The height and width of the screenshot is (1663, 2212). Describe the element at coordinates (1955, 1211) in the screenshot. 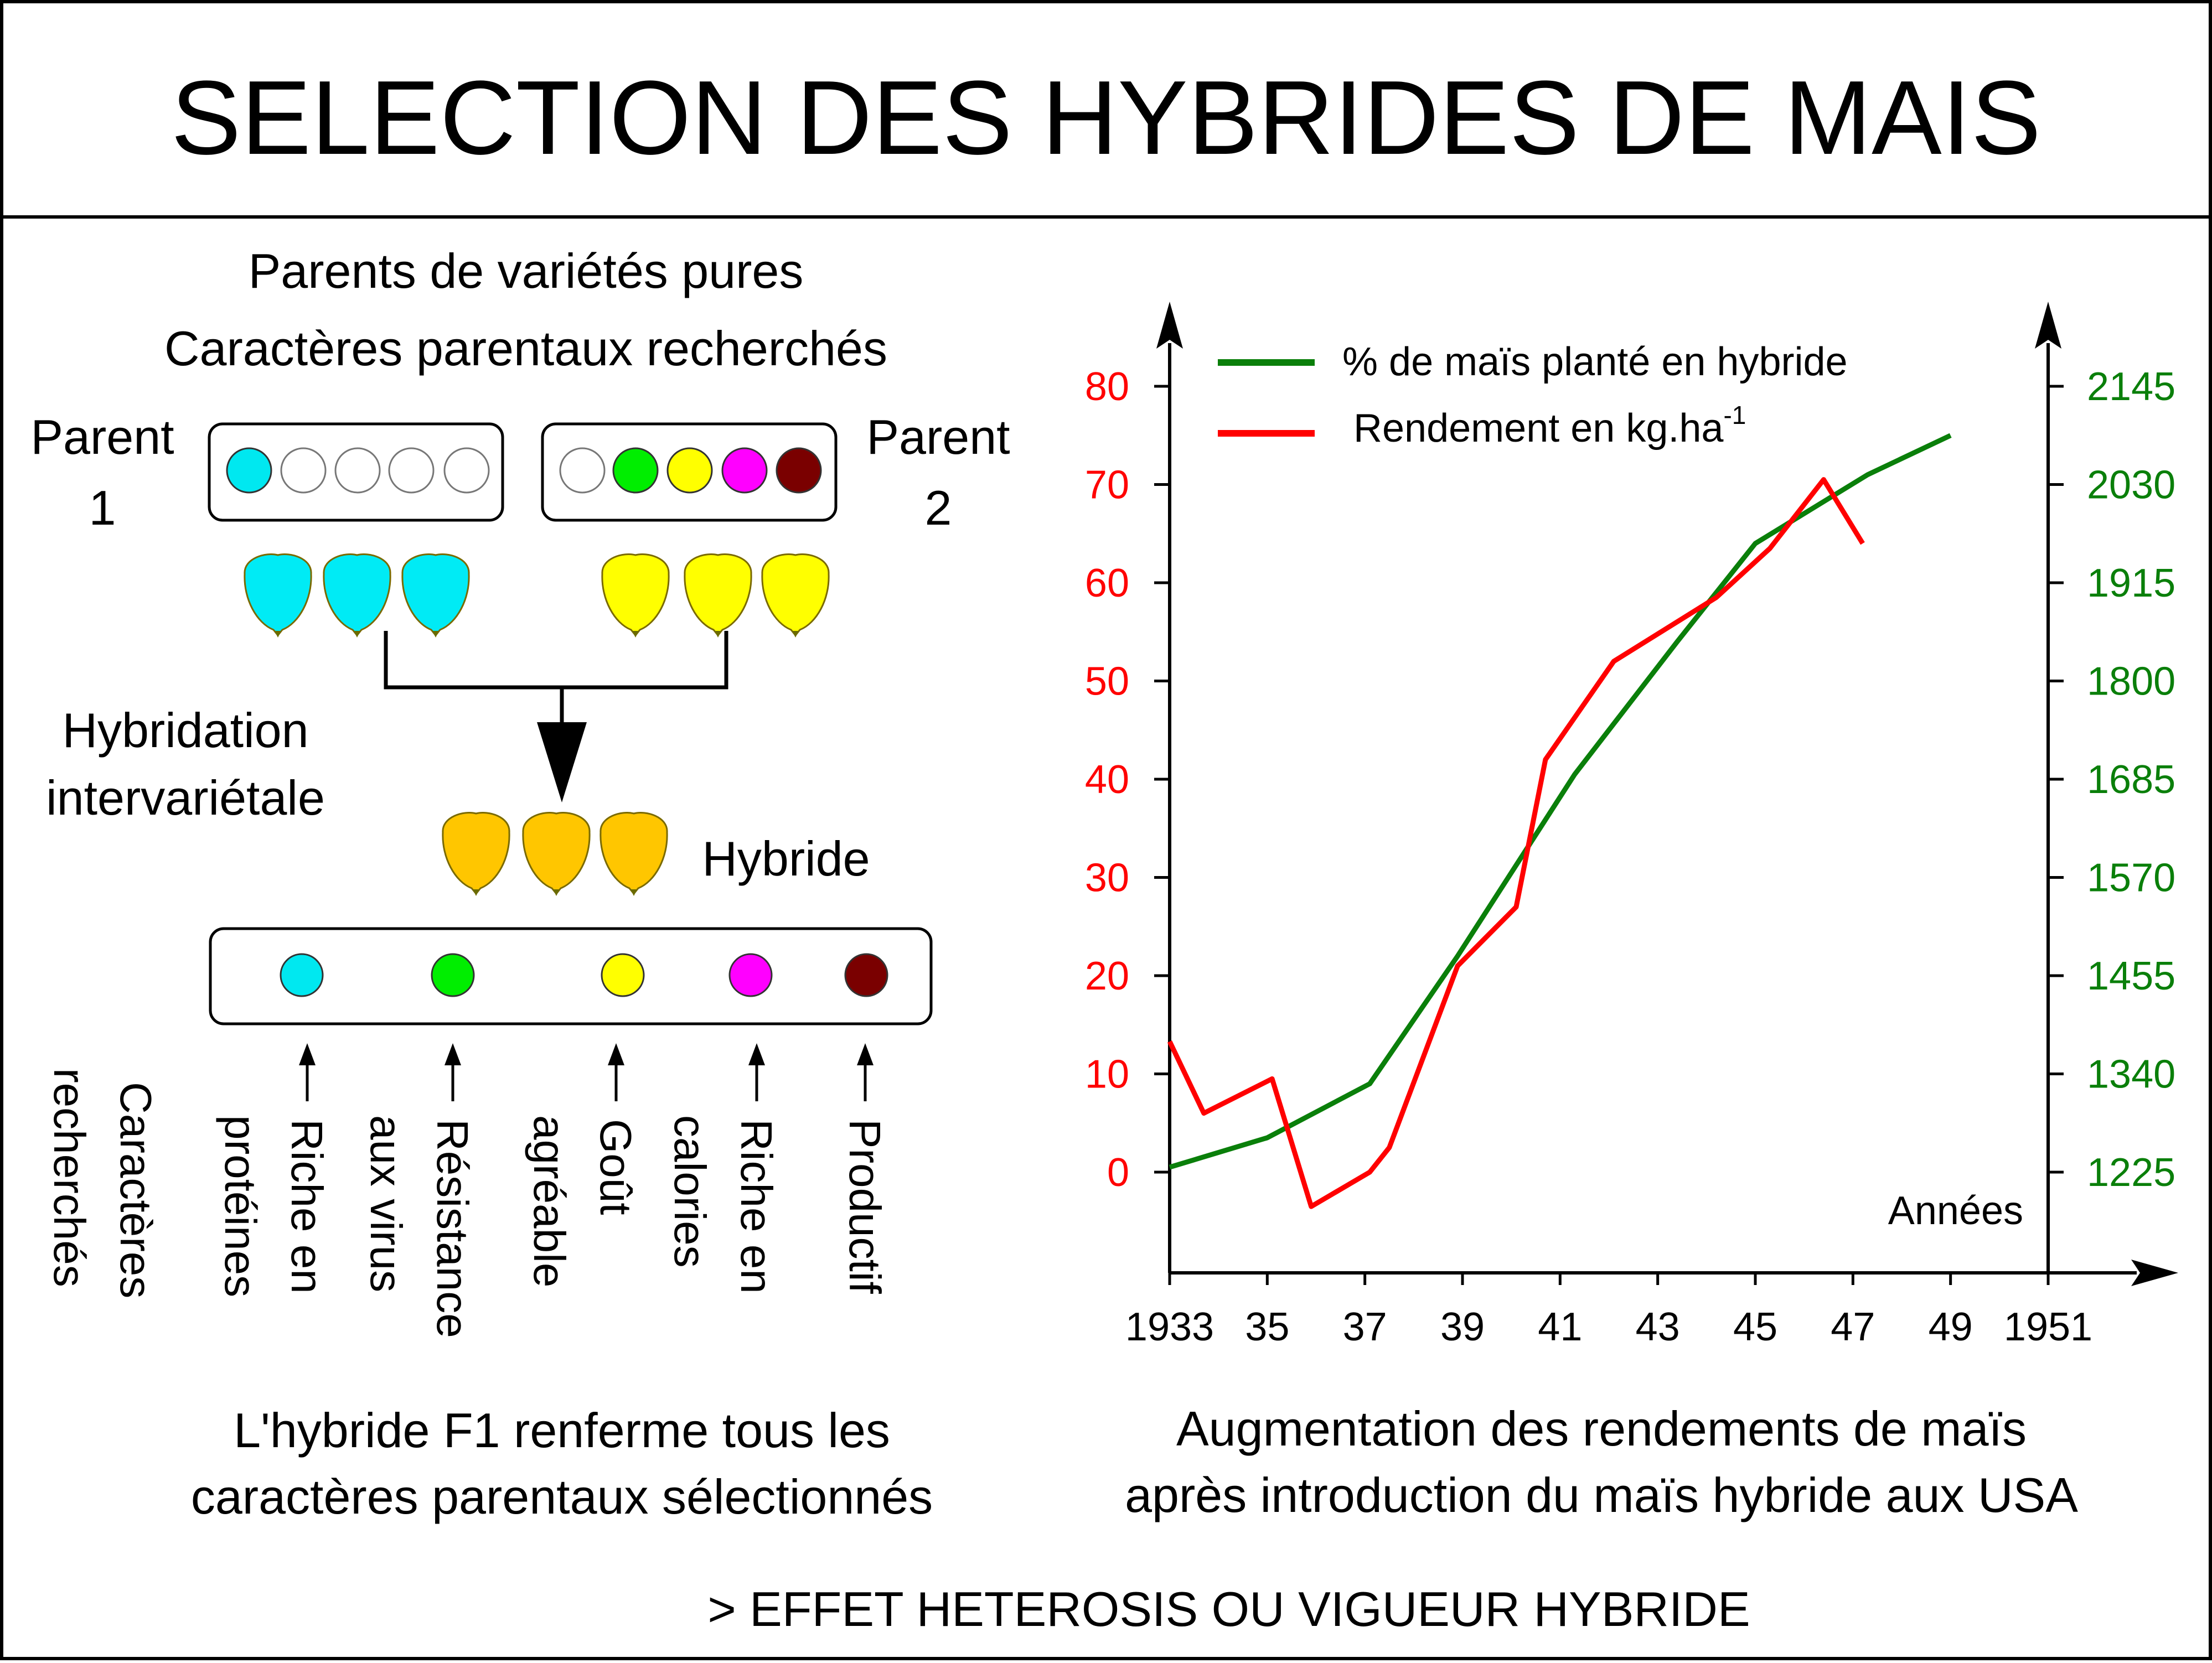

I see `x-axis-label: Années` at that location.